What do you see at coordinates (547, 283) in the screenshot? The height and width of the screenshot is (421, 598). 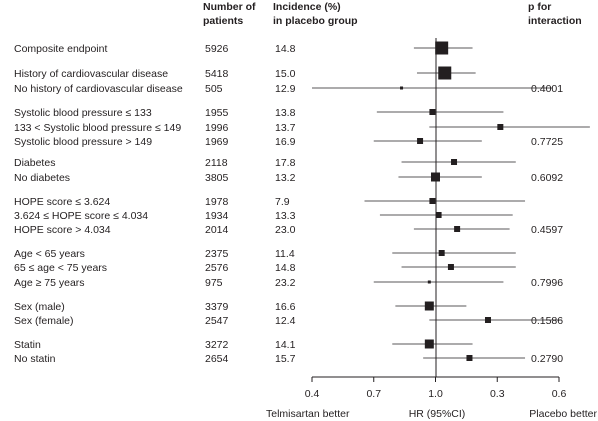 I see `row-13-p-interaction: 0.7996` at bounding box center [547, 283].